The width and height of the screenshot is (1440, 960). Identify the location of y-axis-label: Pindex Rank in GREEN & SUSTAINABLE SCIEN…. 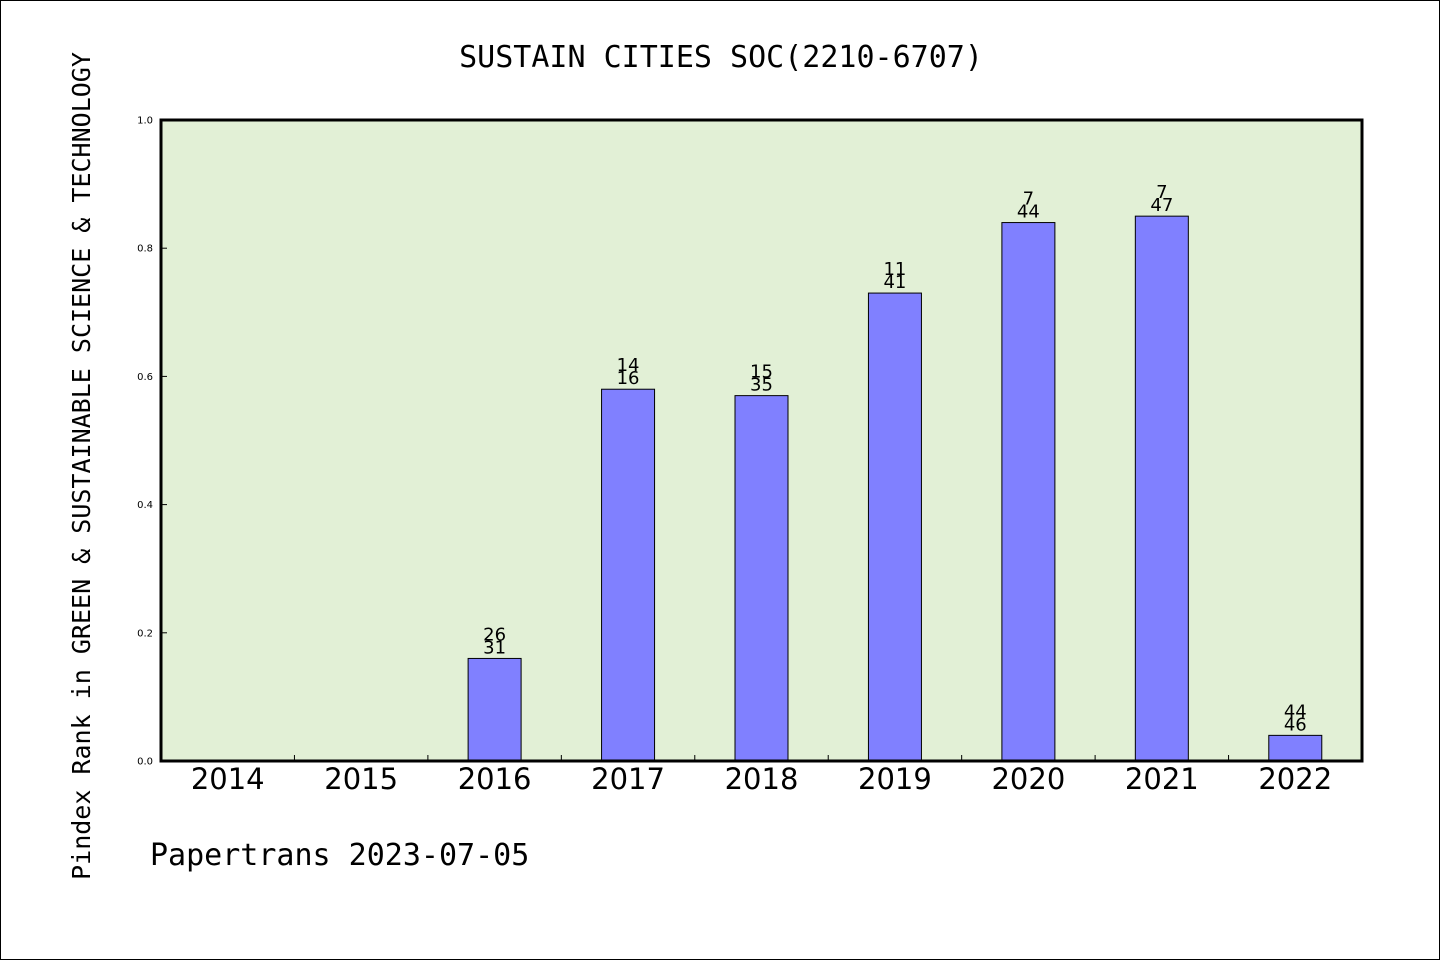
(81, 466).